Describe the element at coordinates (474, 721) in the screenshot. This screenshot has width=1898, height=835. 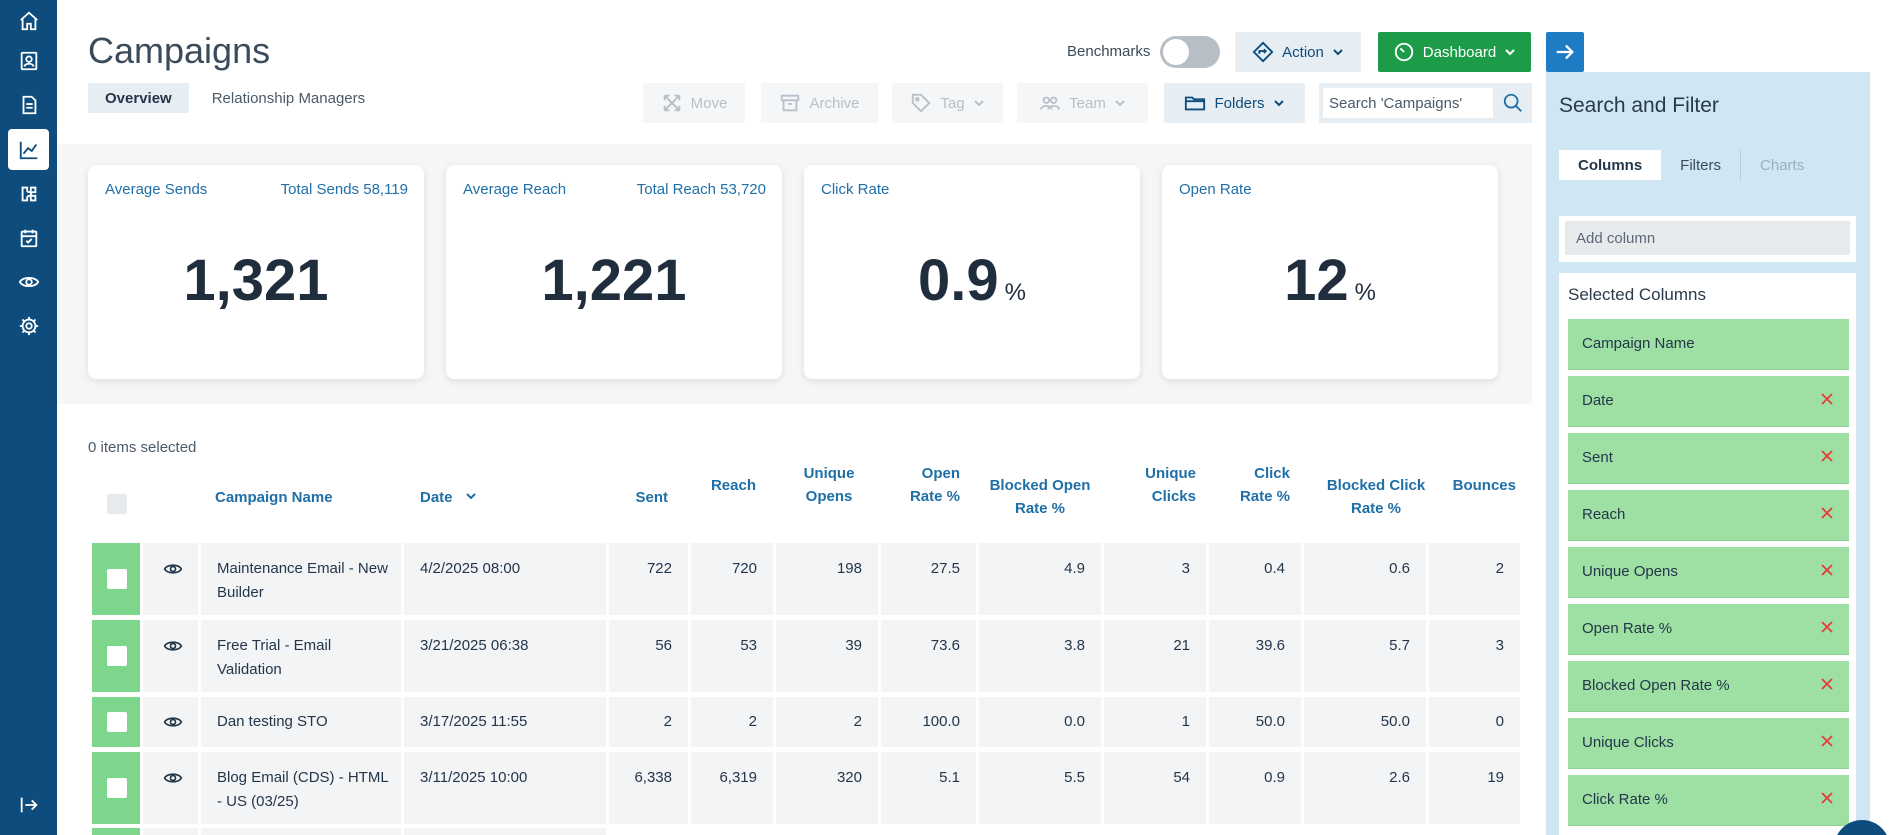
I see `date-value: 3/17/2025 11:55` at that location.